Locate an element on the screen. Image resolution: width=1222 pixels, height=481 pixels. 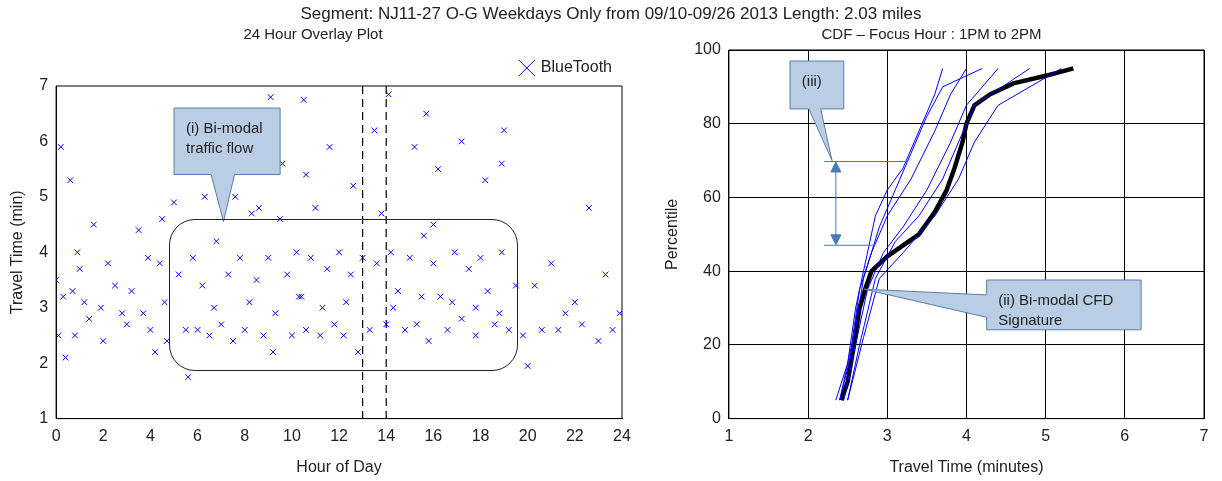
y-tick-label: 6 is located at coordinates (44, 140).